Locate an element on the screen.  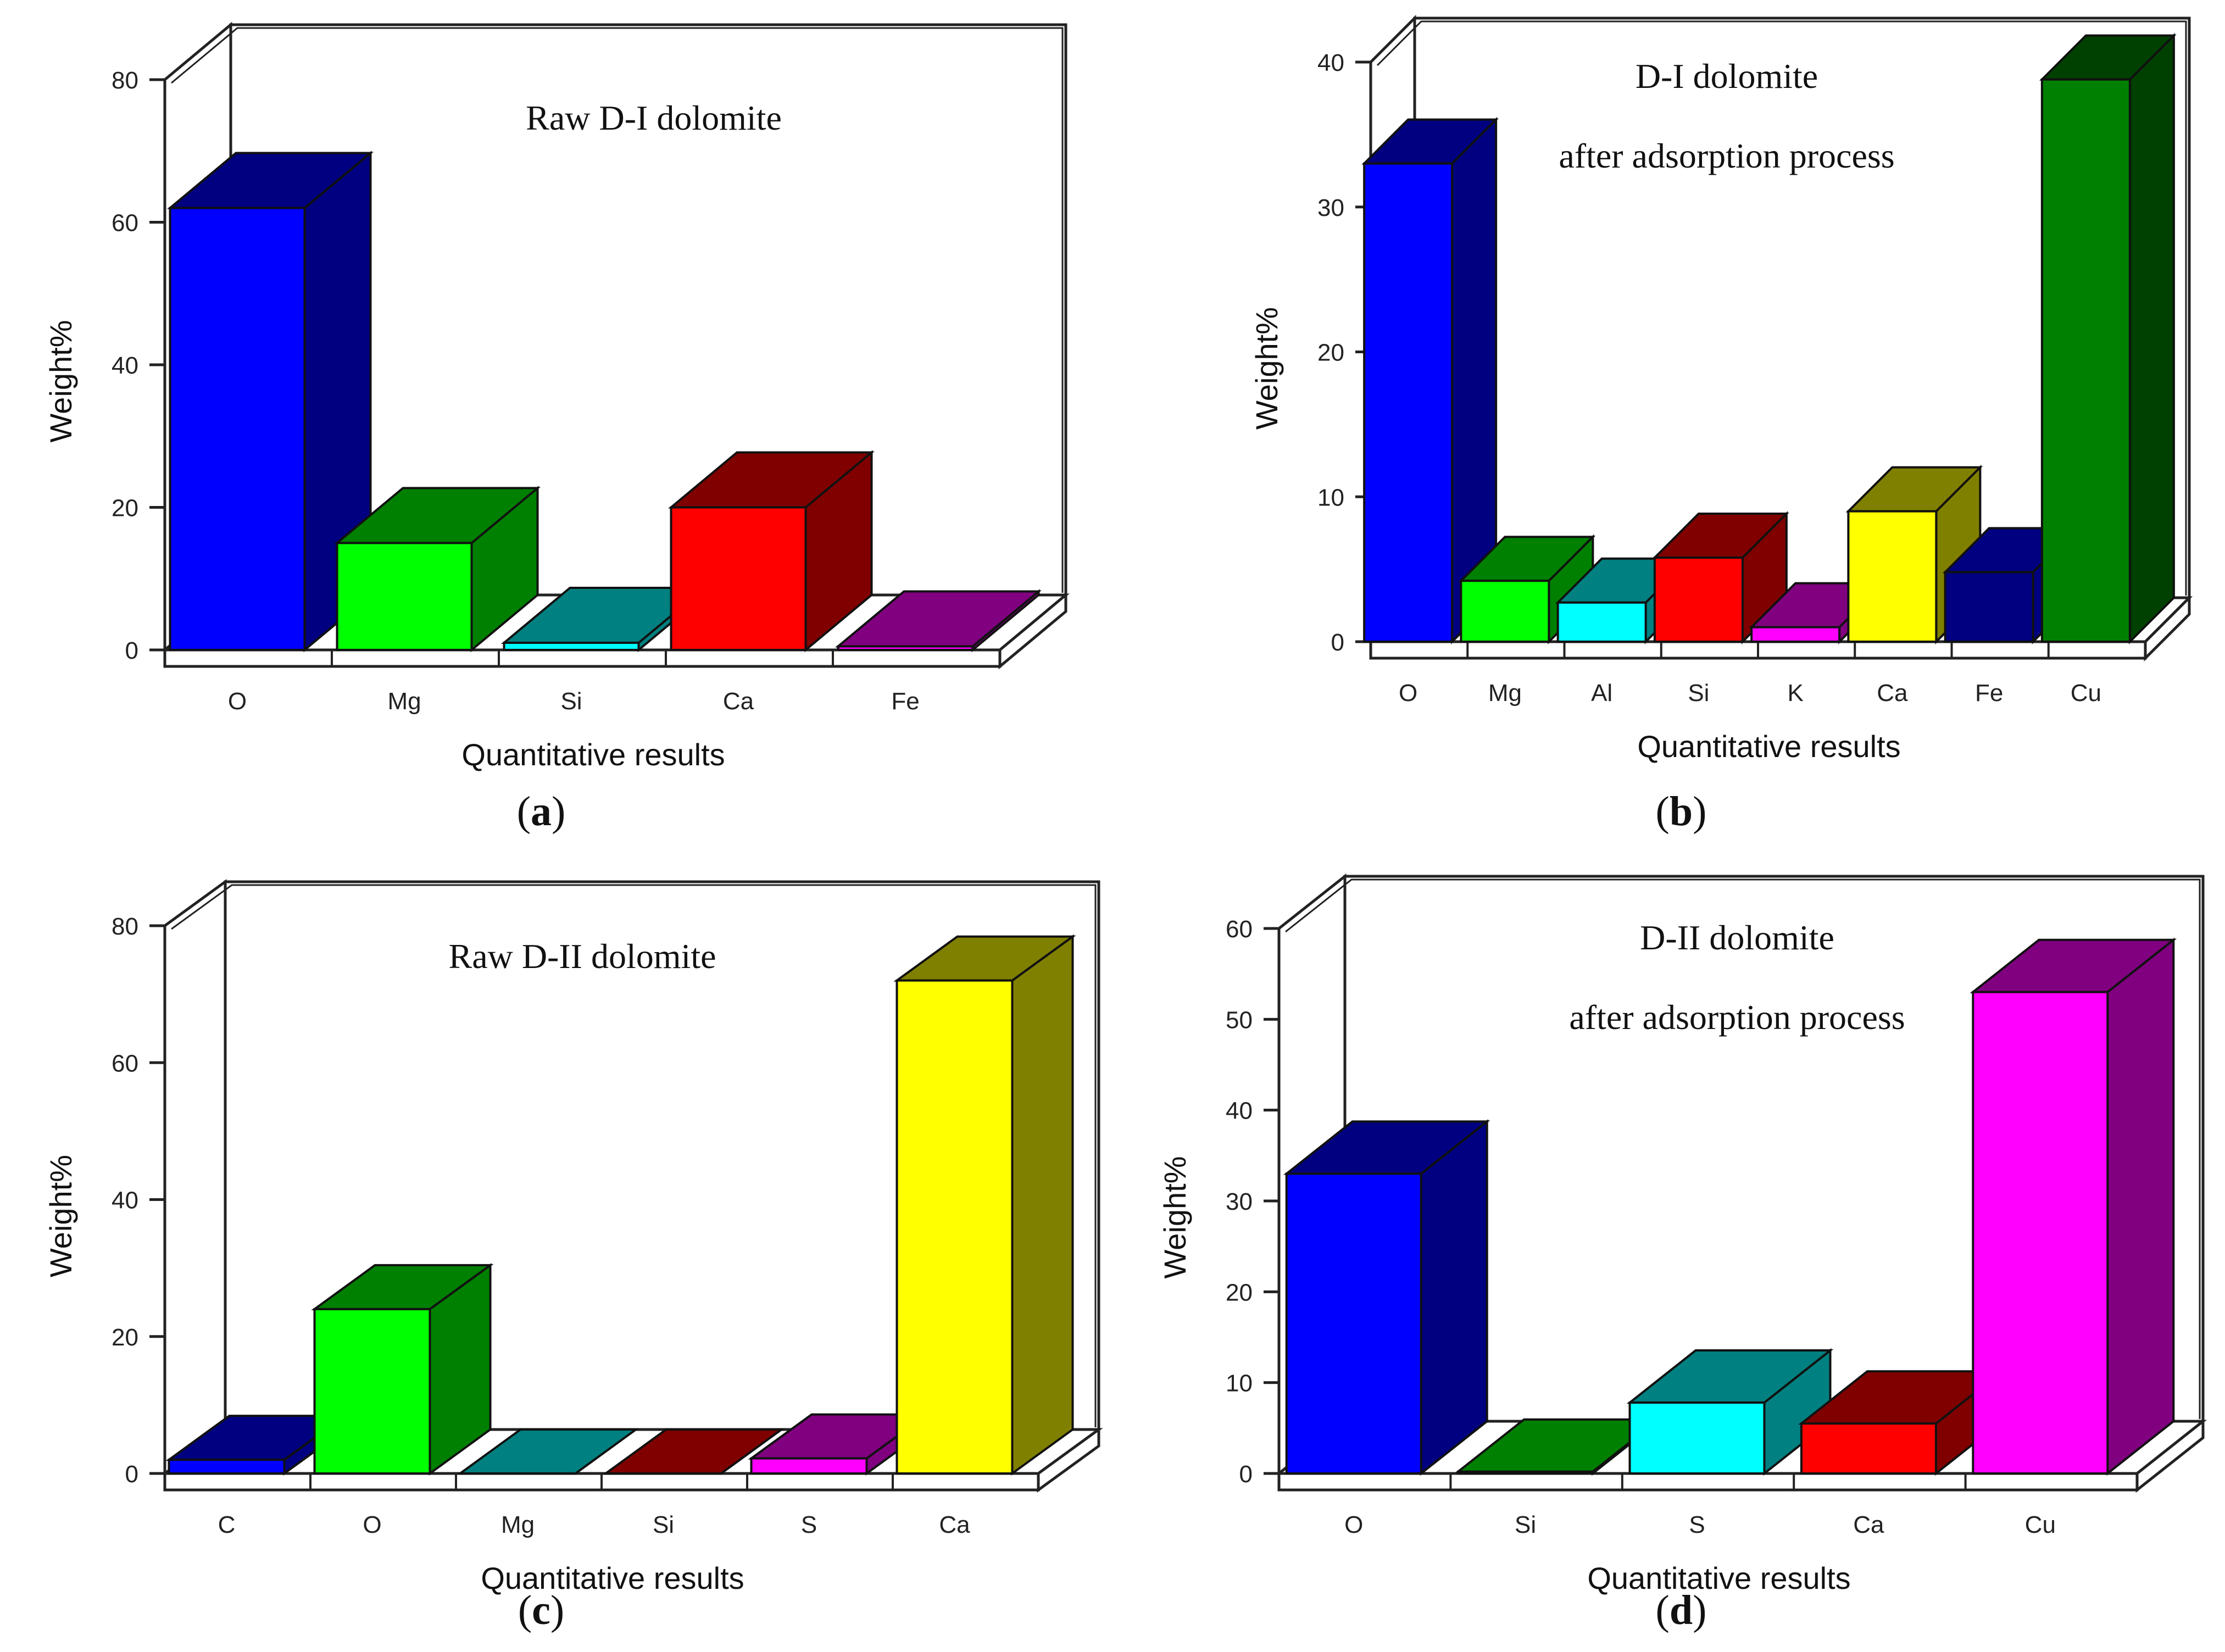
x-tick-label: S is located at coordinates (809, 1524).